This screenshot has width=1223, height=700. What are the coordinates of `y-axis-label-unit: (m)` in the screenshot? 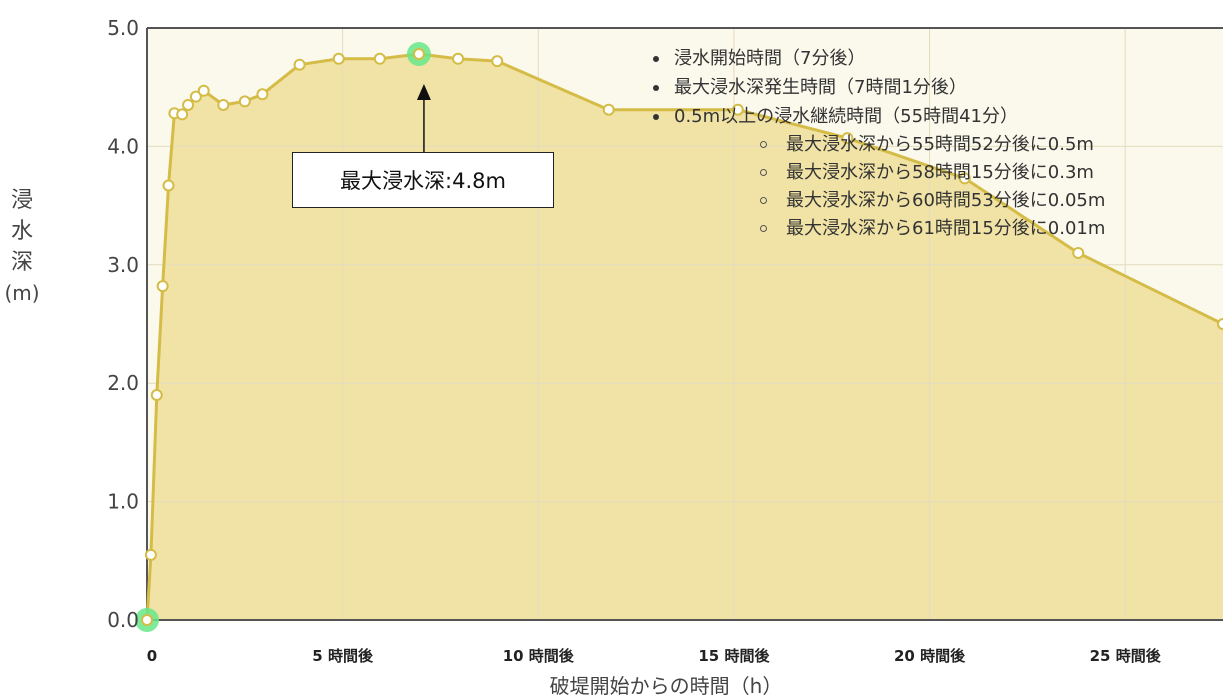 It's located at (22, 293).